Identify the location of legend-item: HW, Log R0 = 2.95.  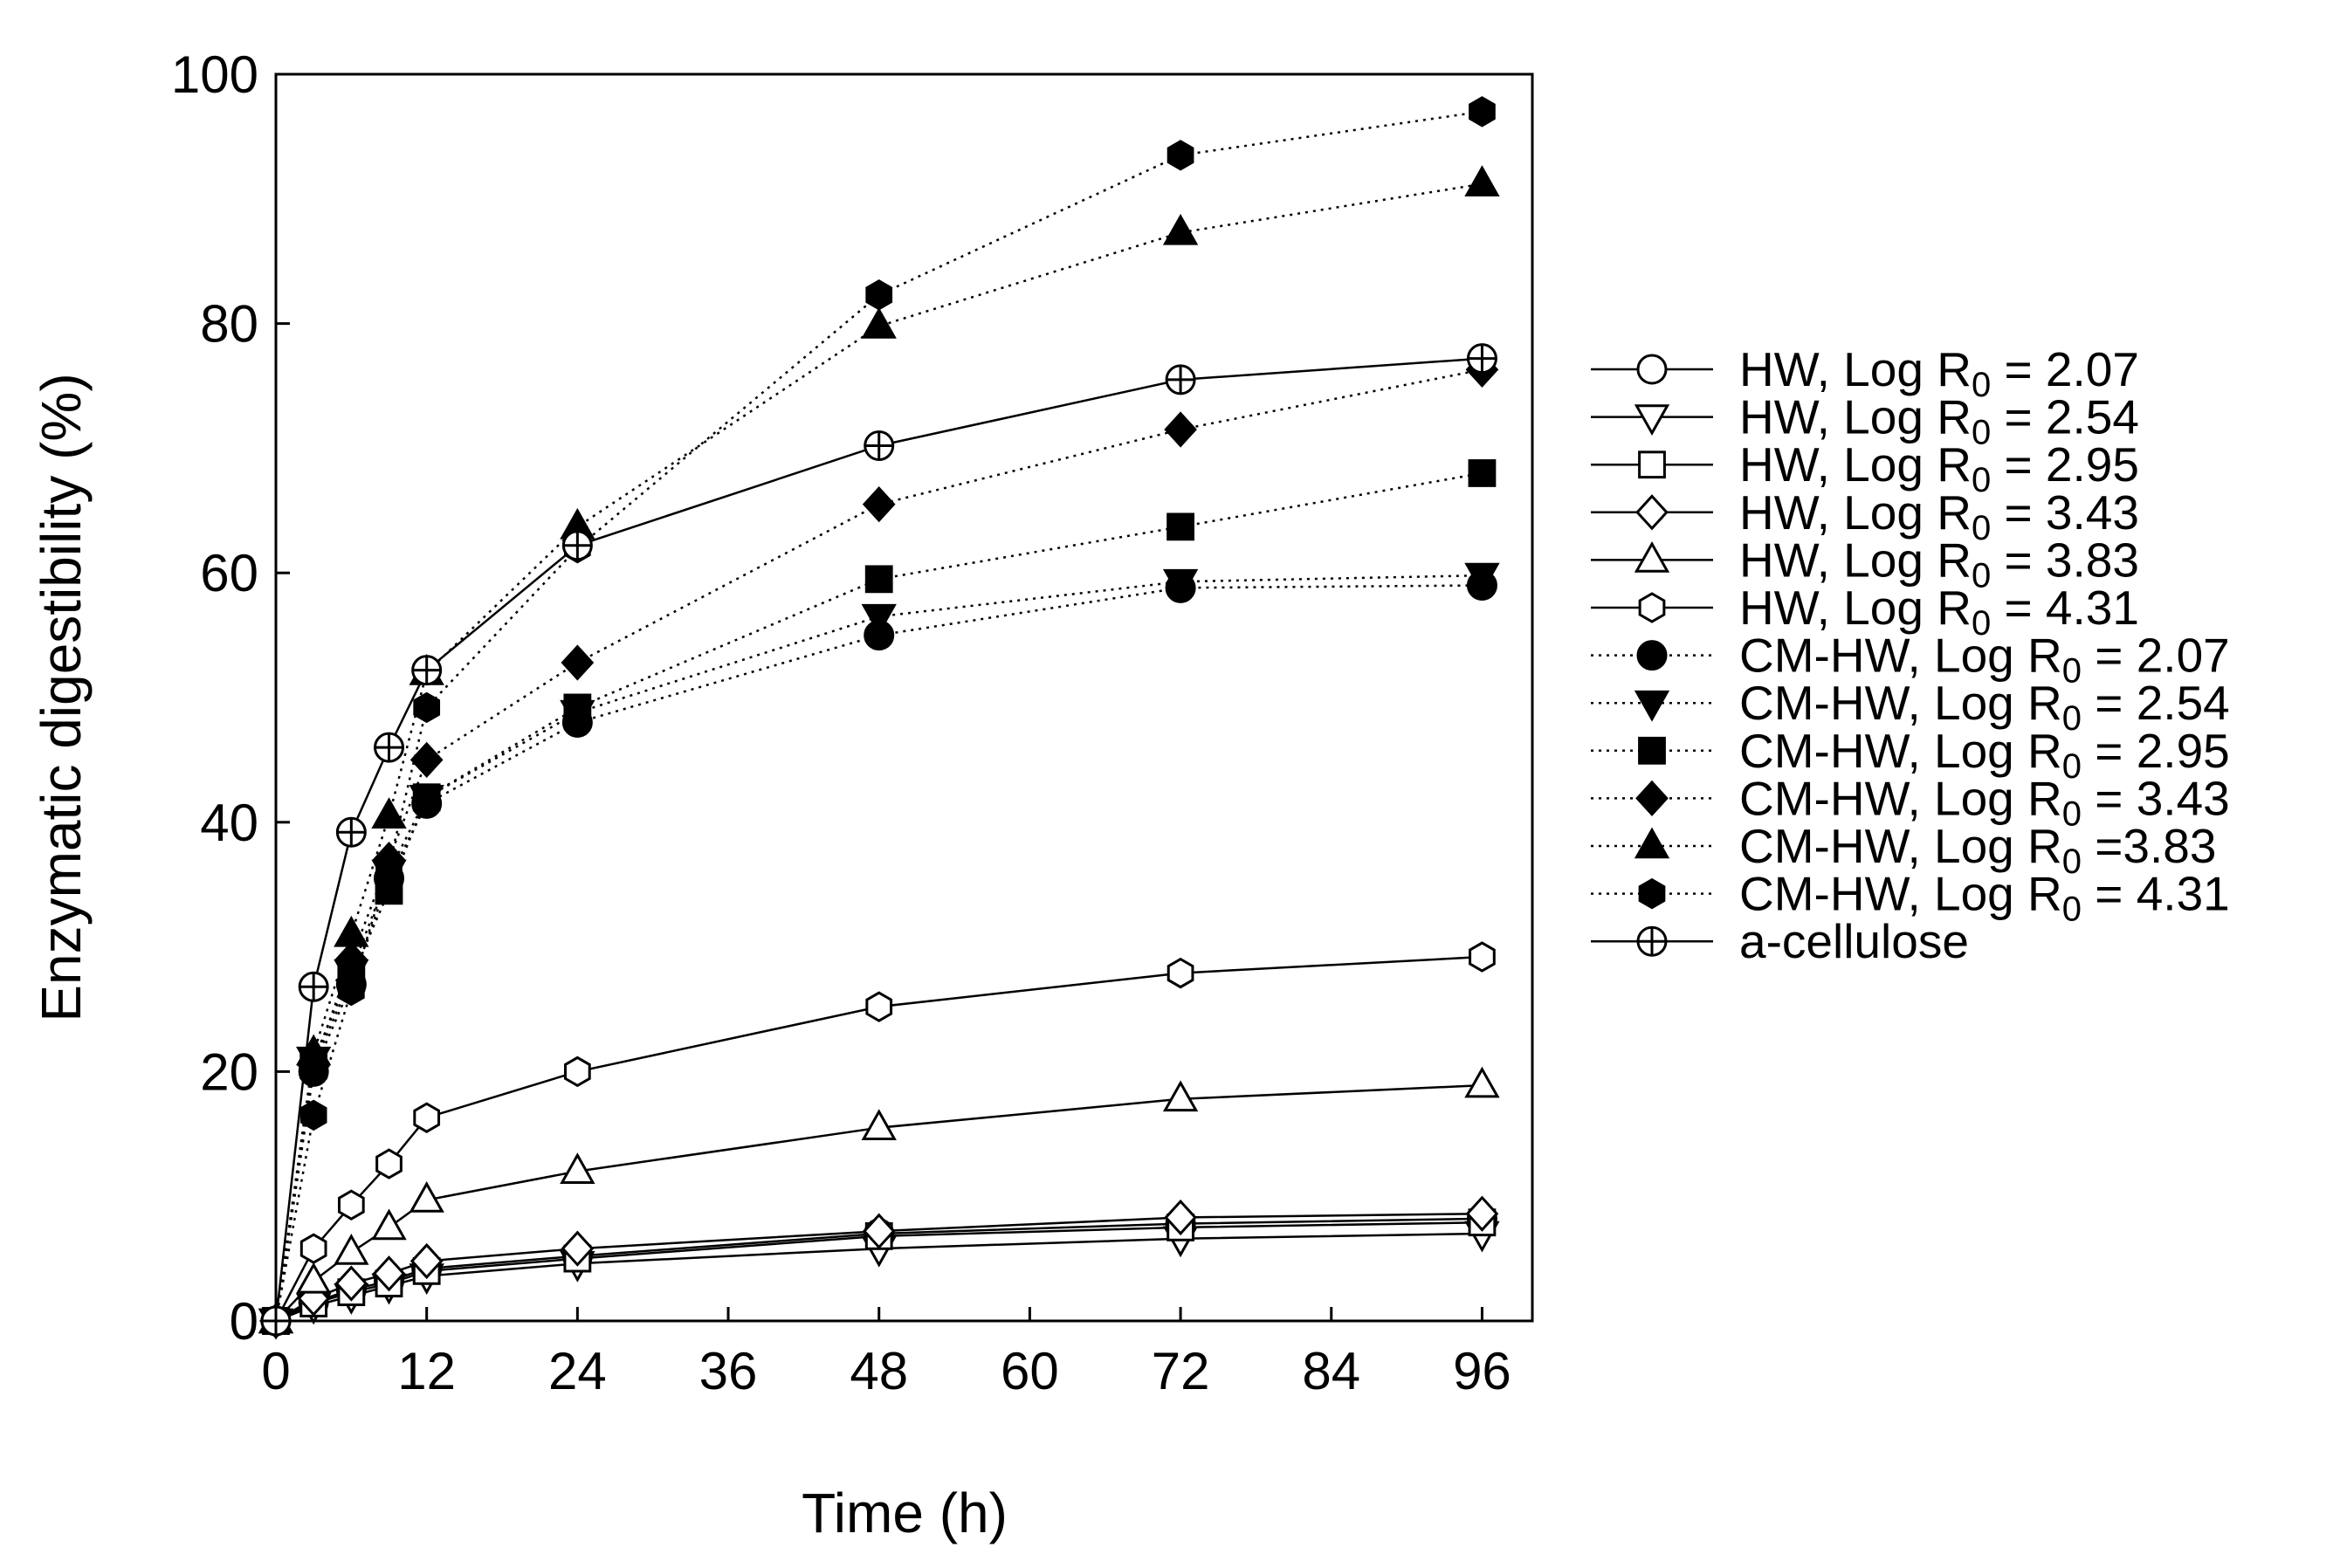
(1865, 468).